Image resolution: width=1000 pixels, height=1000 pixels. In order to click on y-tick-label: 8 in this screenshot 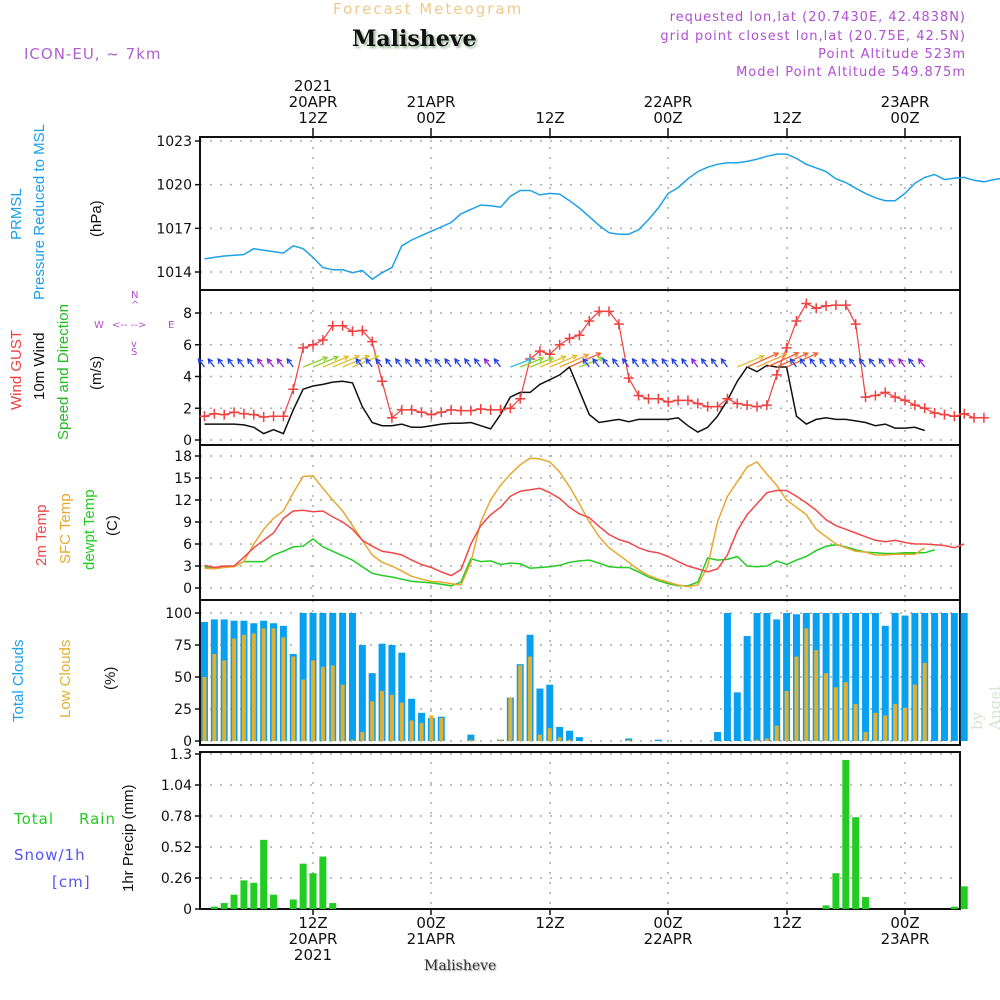, I will do `click(187, 314)`.